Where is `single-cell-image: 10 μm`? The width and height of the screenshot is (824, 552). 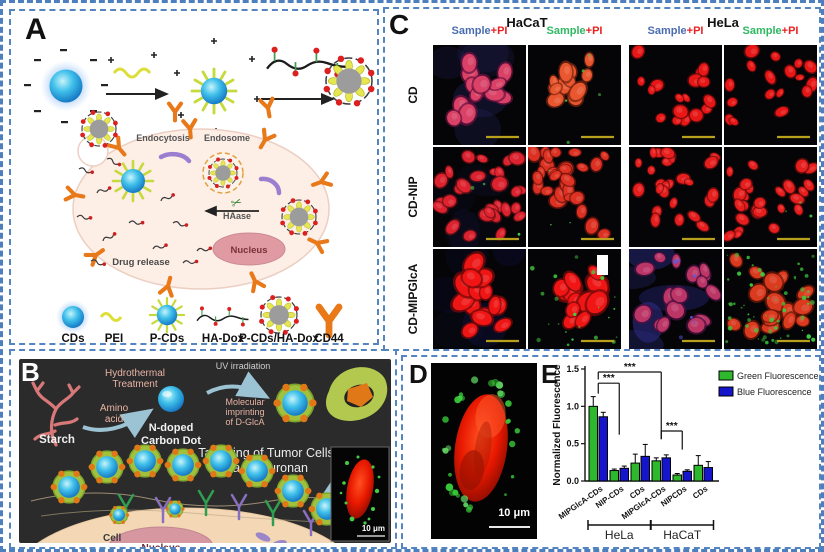 single-cell-image: 10 μm is located at coordinates (484, 451).